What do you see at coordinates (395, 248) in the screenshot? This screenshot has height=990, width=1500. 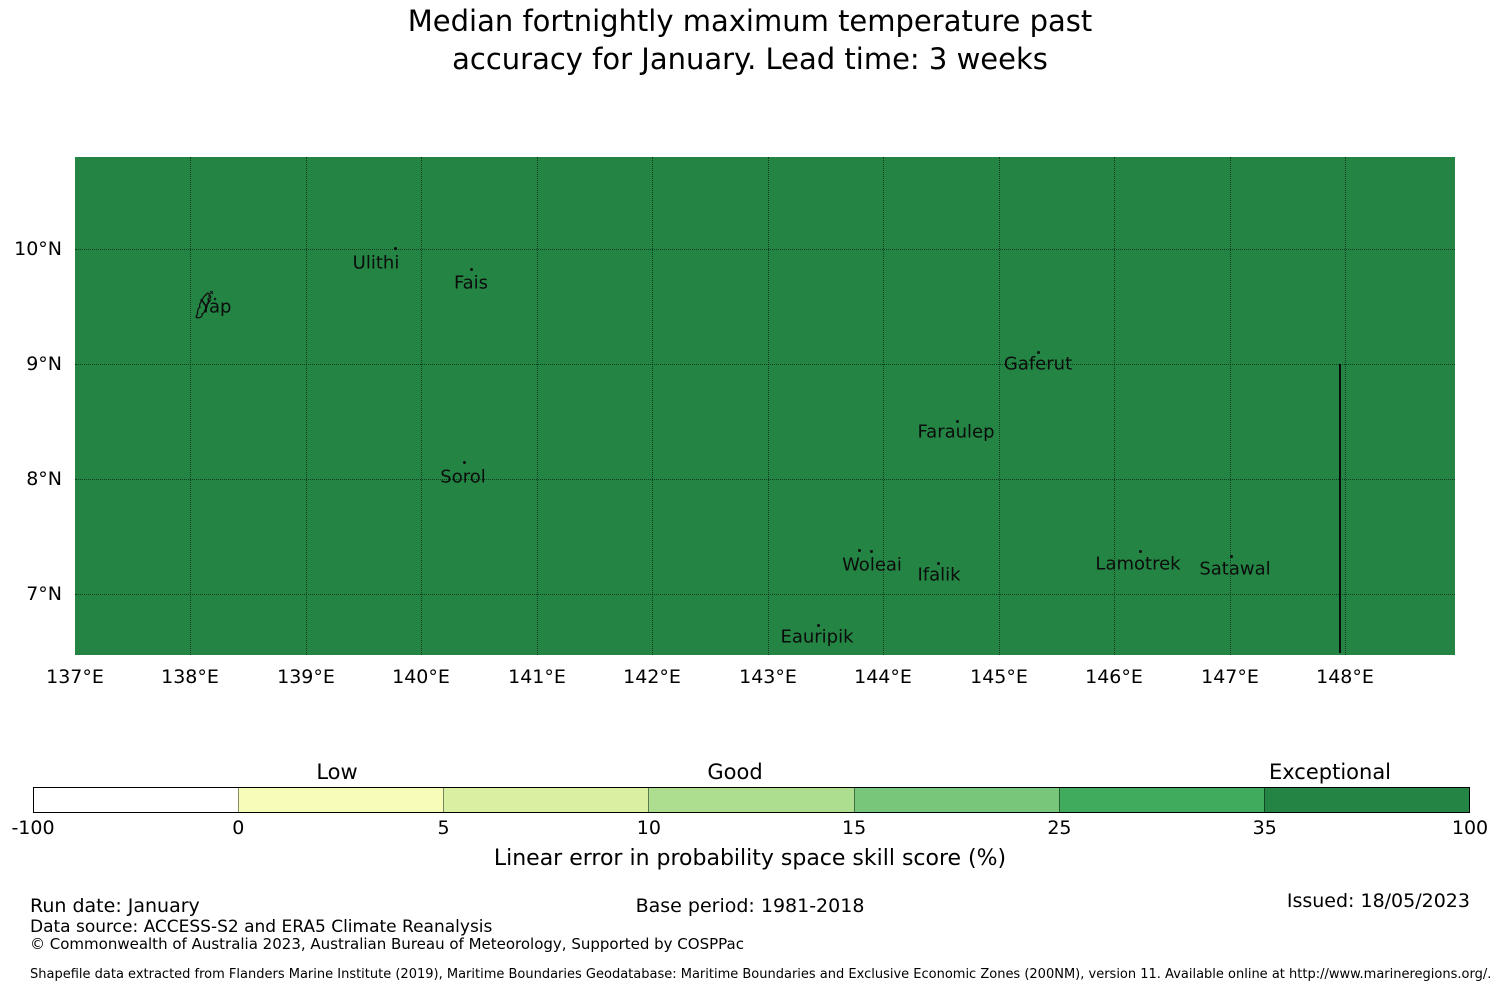 I see `island-dot-ulithi` at bounding box center [395, 248].